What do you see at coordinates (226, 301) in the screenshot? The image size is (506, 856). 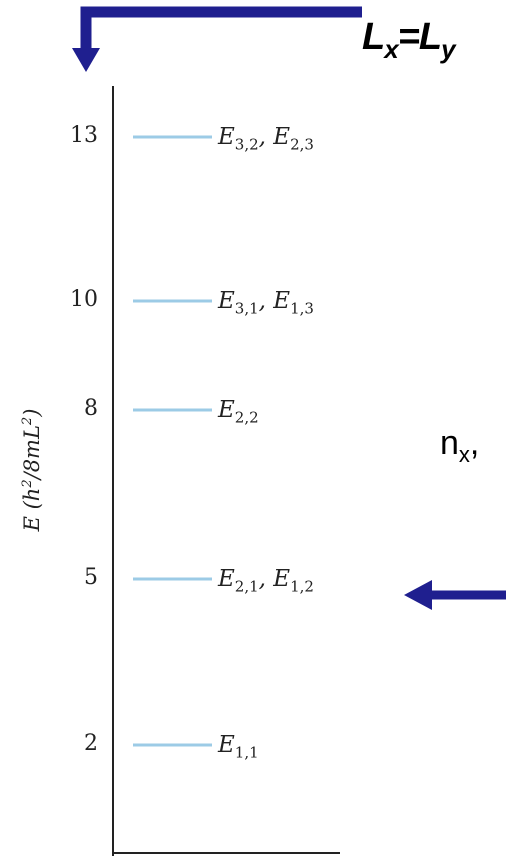 I see `level-10-e-a: E` at bounding box center [226, 301].